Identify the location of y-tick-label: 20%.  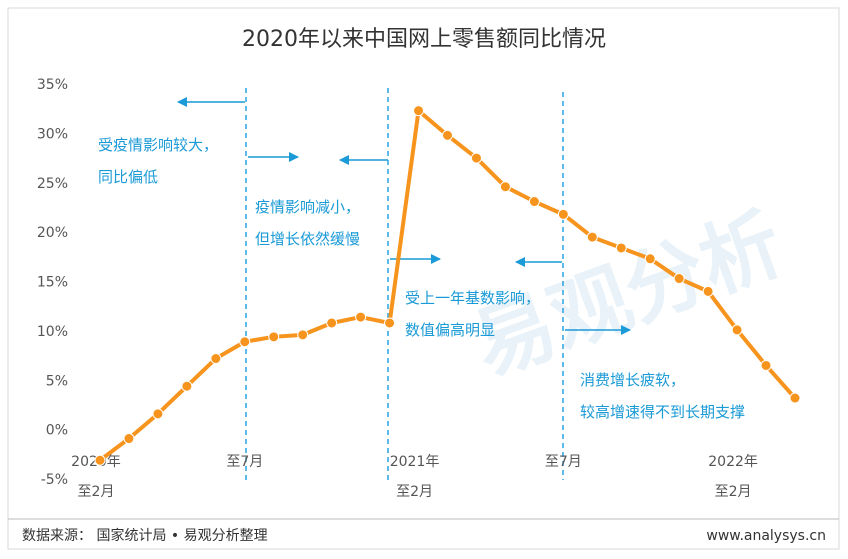
(52, 233).